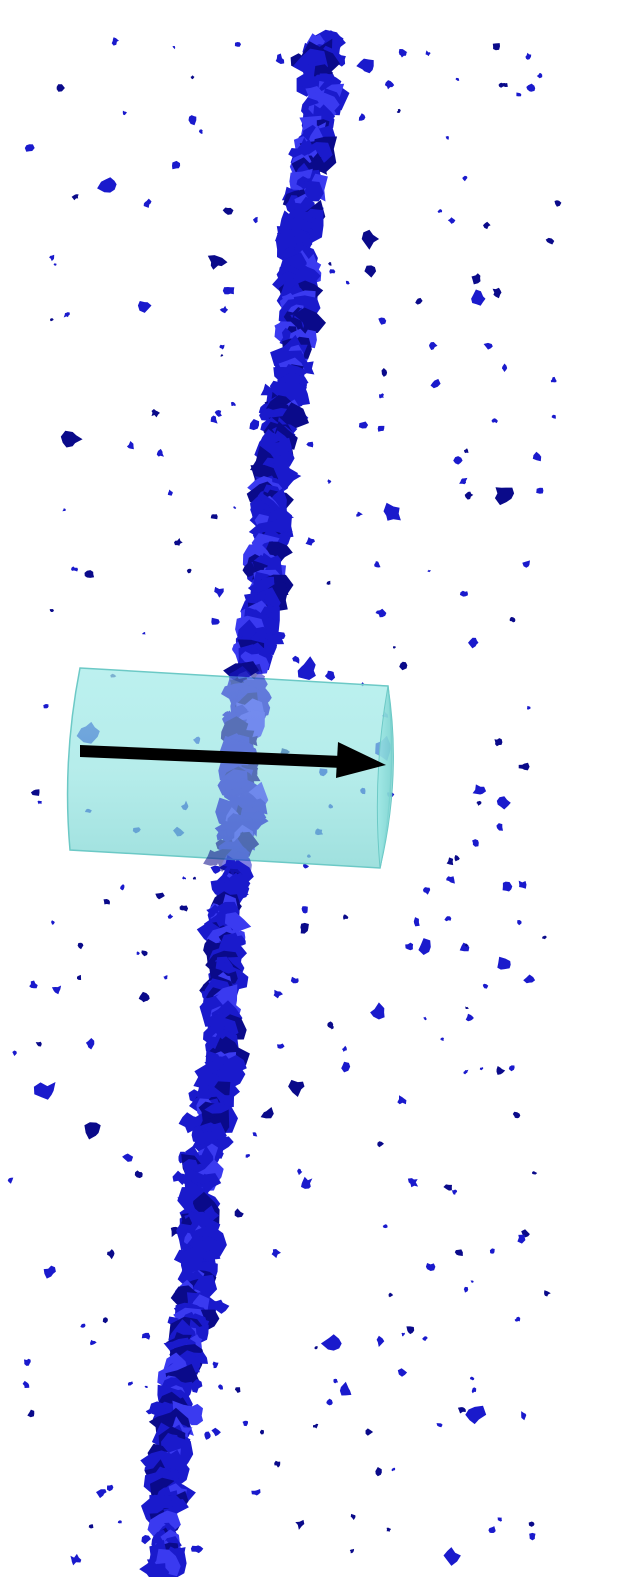 The width and height of the screenshot is (621, 1577). What do you see at coordinates (211, 756) in the screenshot?
I see `arrow-shaft` at bounding box center [211, 756].